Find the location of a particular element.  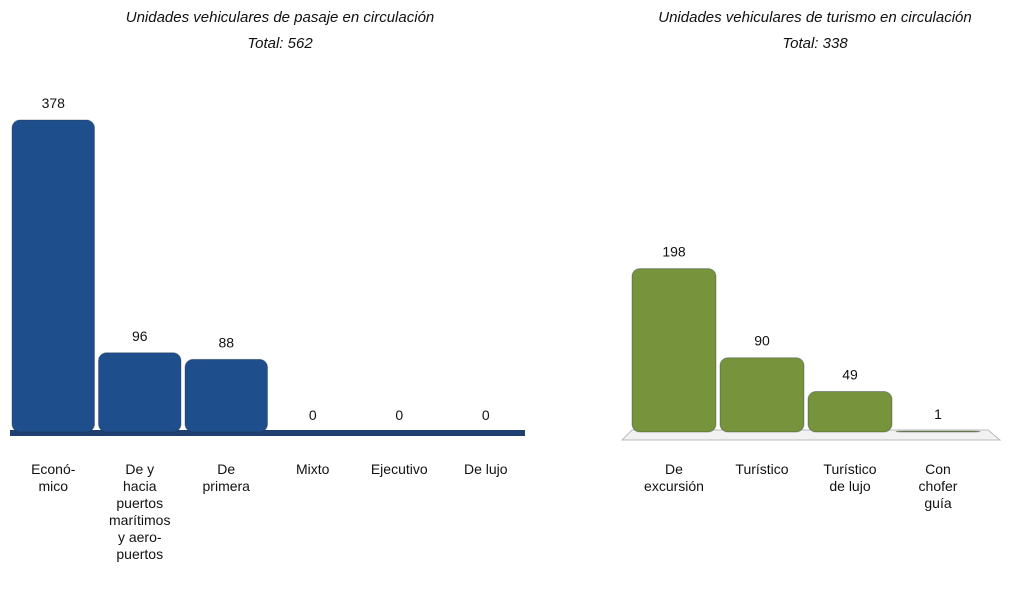

x-tick-label: Turístico is located at coordinates (761, 469).